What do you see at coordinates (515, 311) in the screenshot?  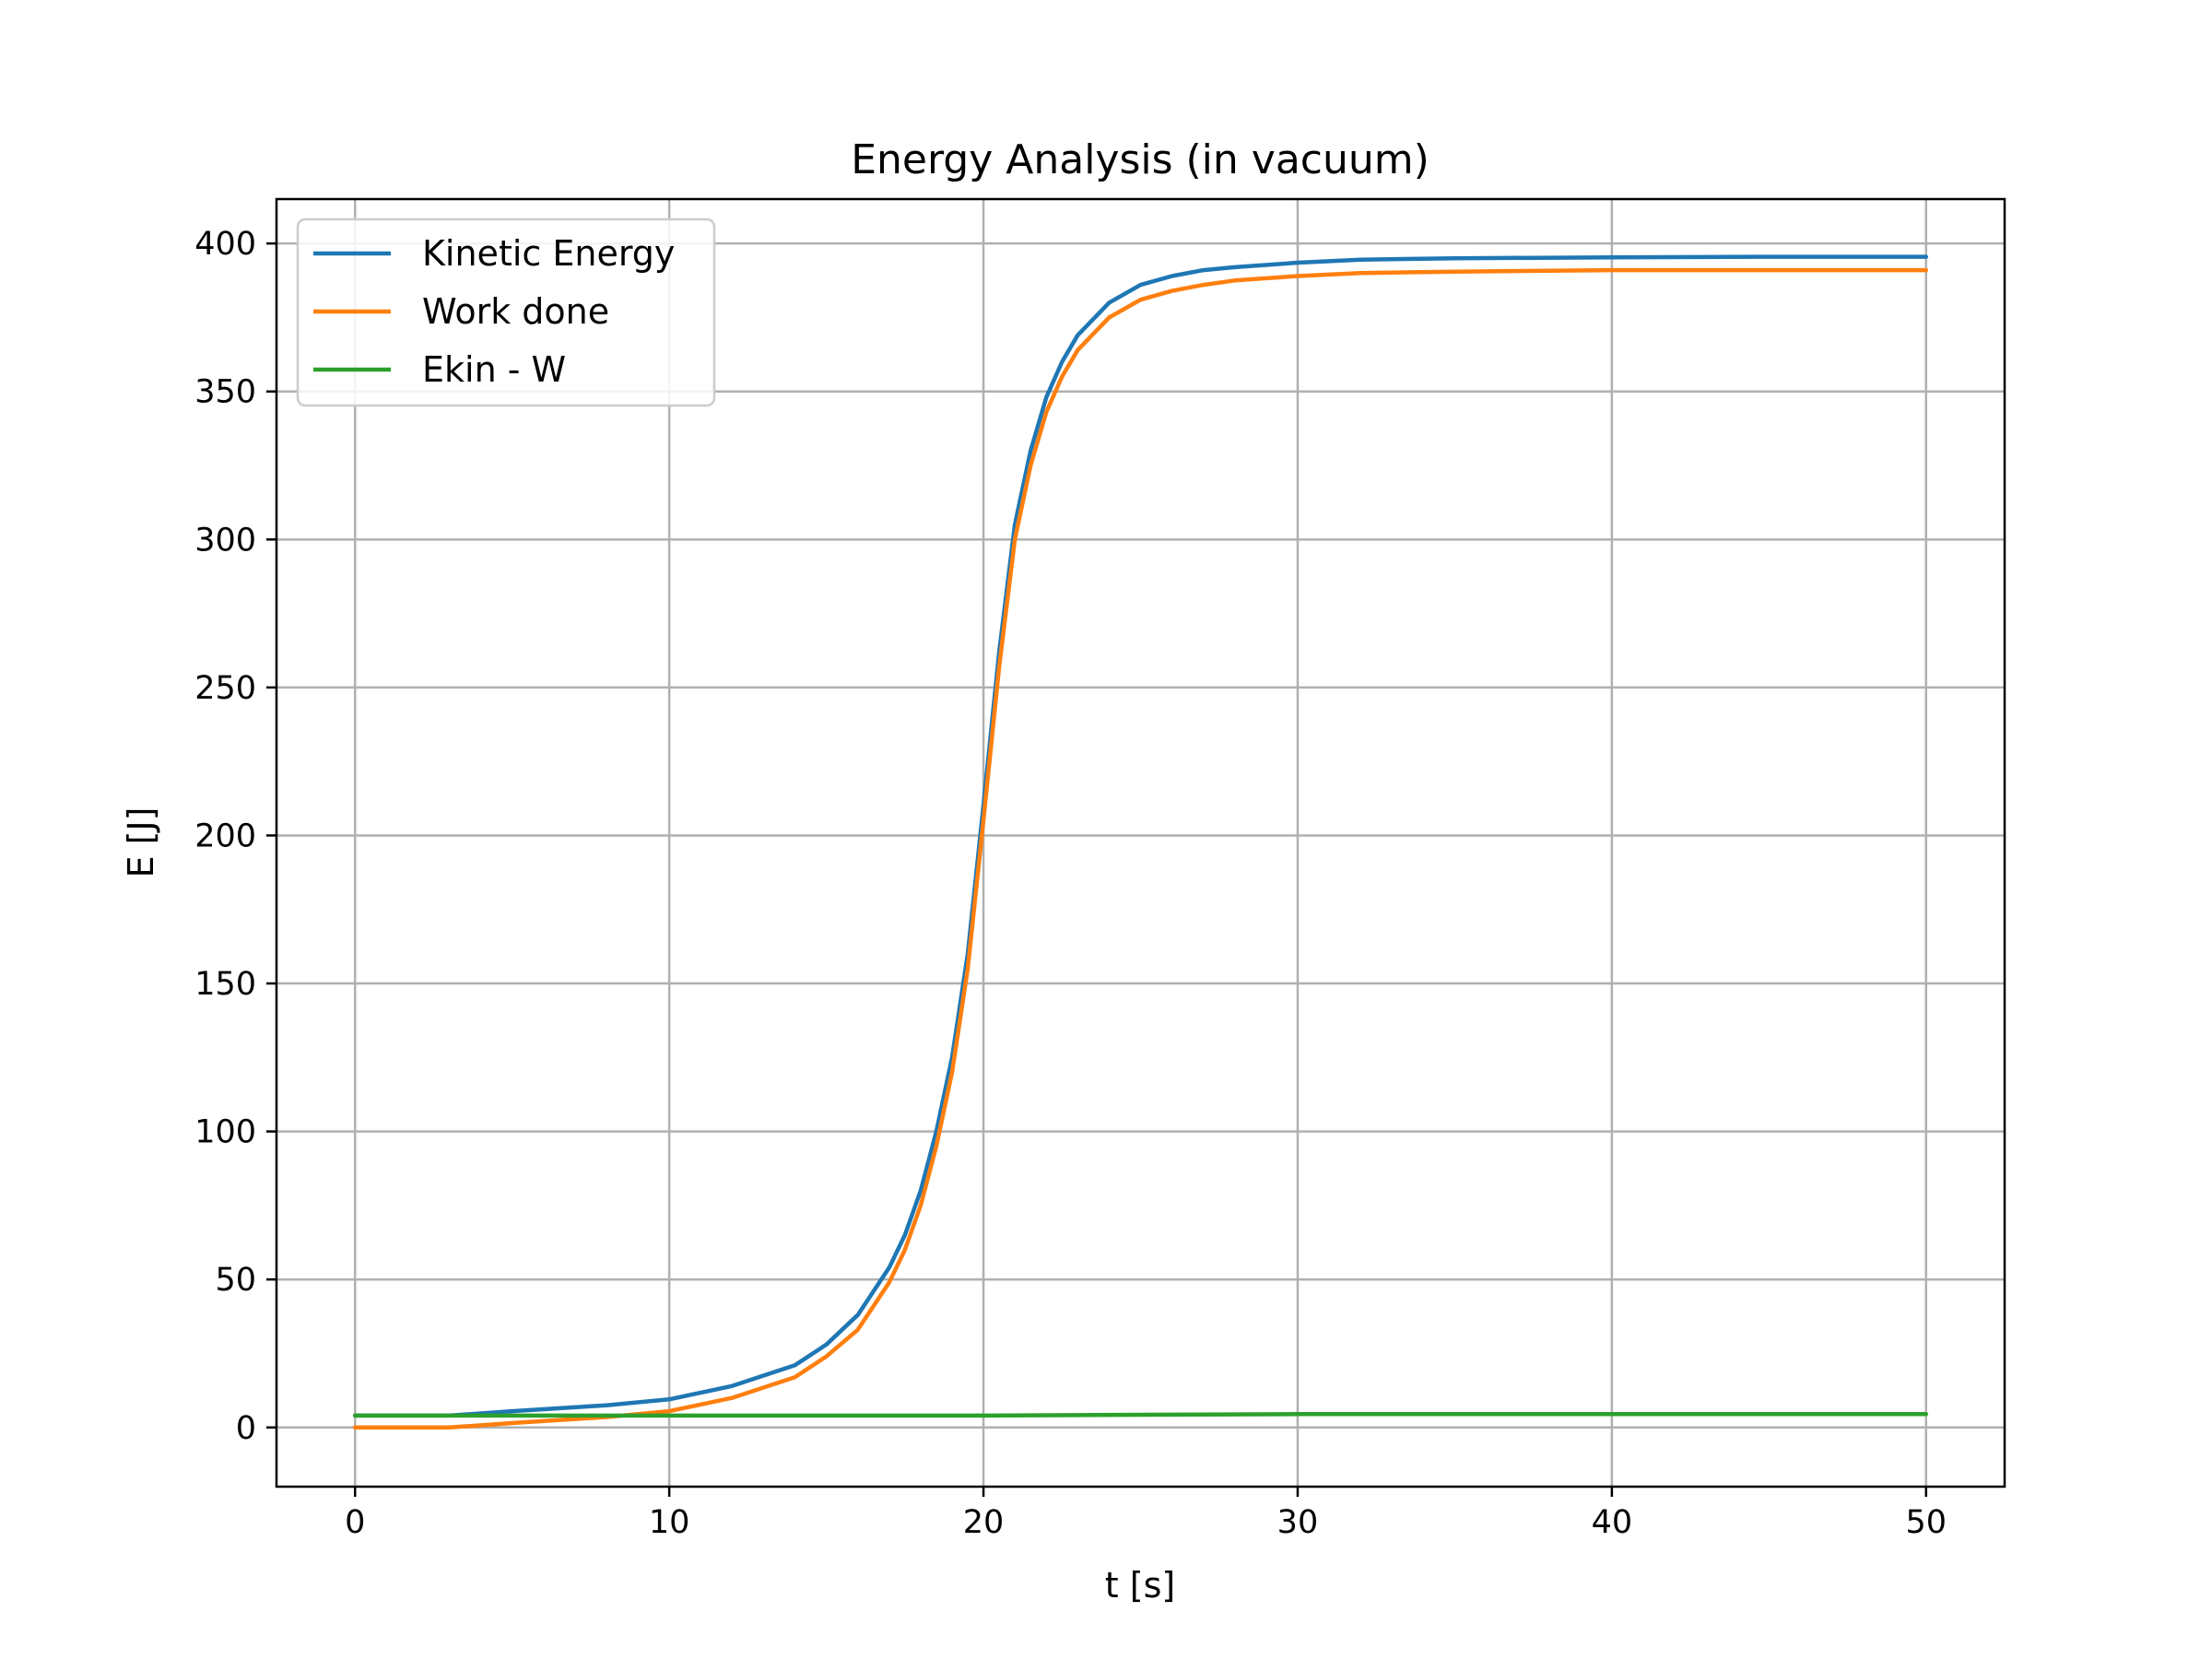 I see `legend-label-2: Work done` at bounding box center [515, 311].